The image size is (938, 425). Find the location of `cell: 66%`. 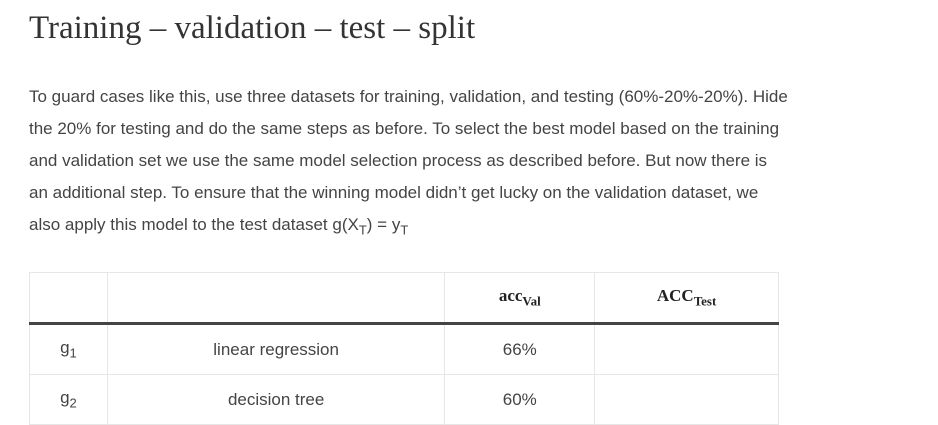

cell: 66% is located at coordinates (520, 349).